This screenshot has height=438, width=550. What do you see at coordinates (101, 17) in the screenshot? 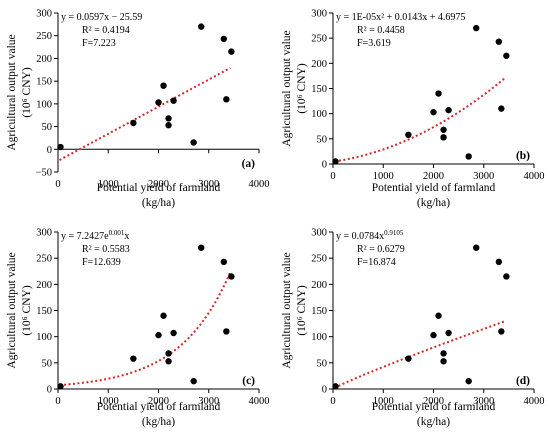
I see `fit-equation: y = 0.0597x − 25.59` at bounding box center [101, 17].